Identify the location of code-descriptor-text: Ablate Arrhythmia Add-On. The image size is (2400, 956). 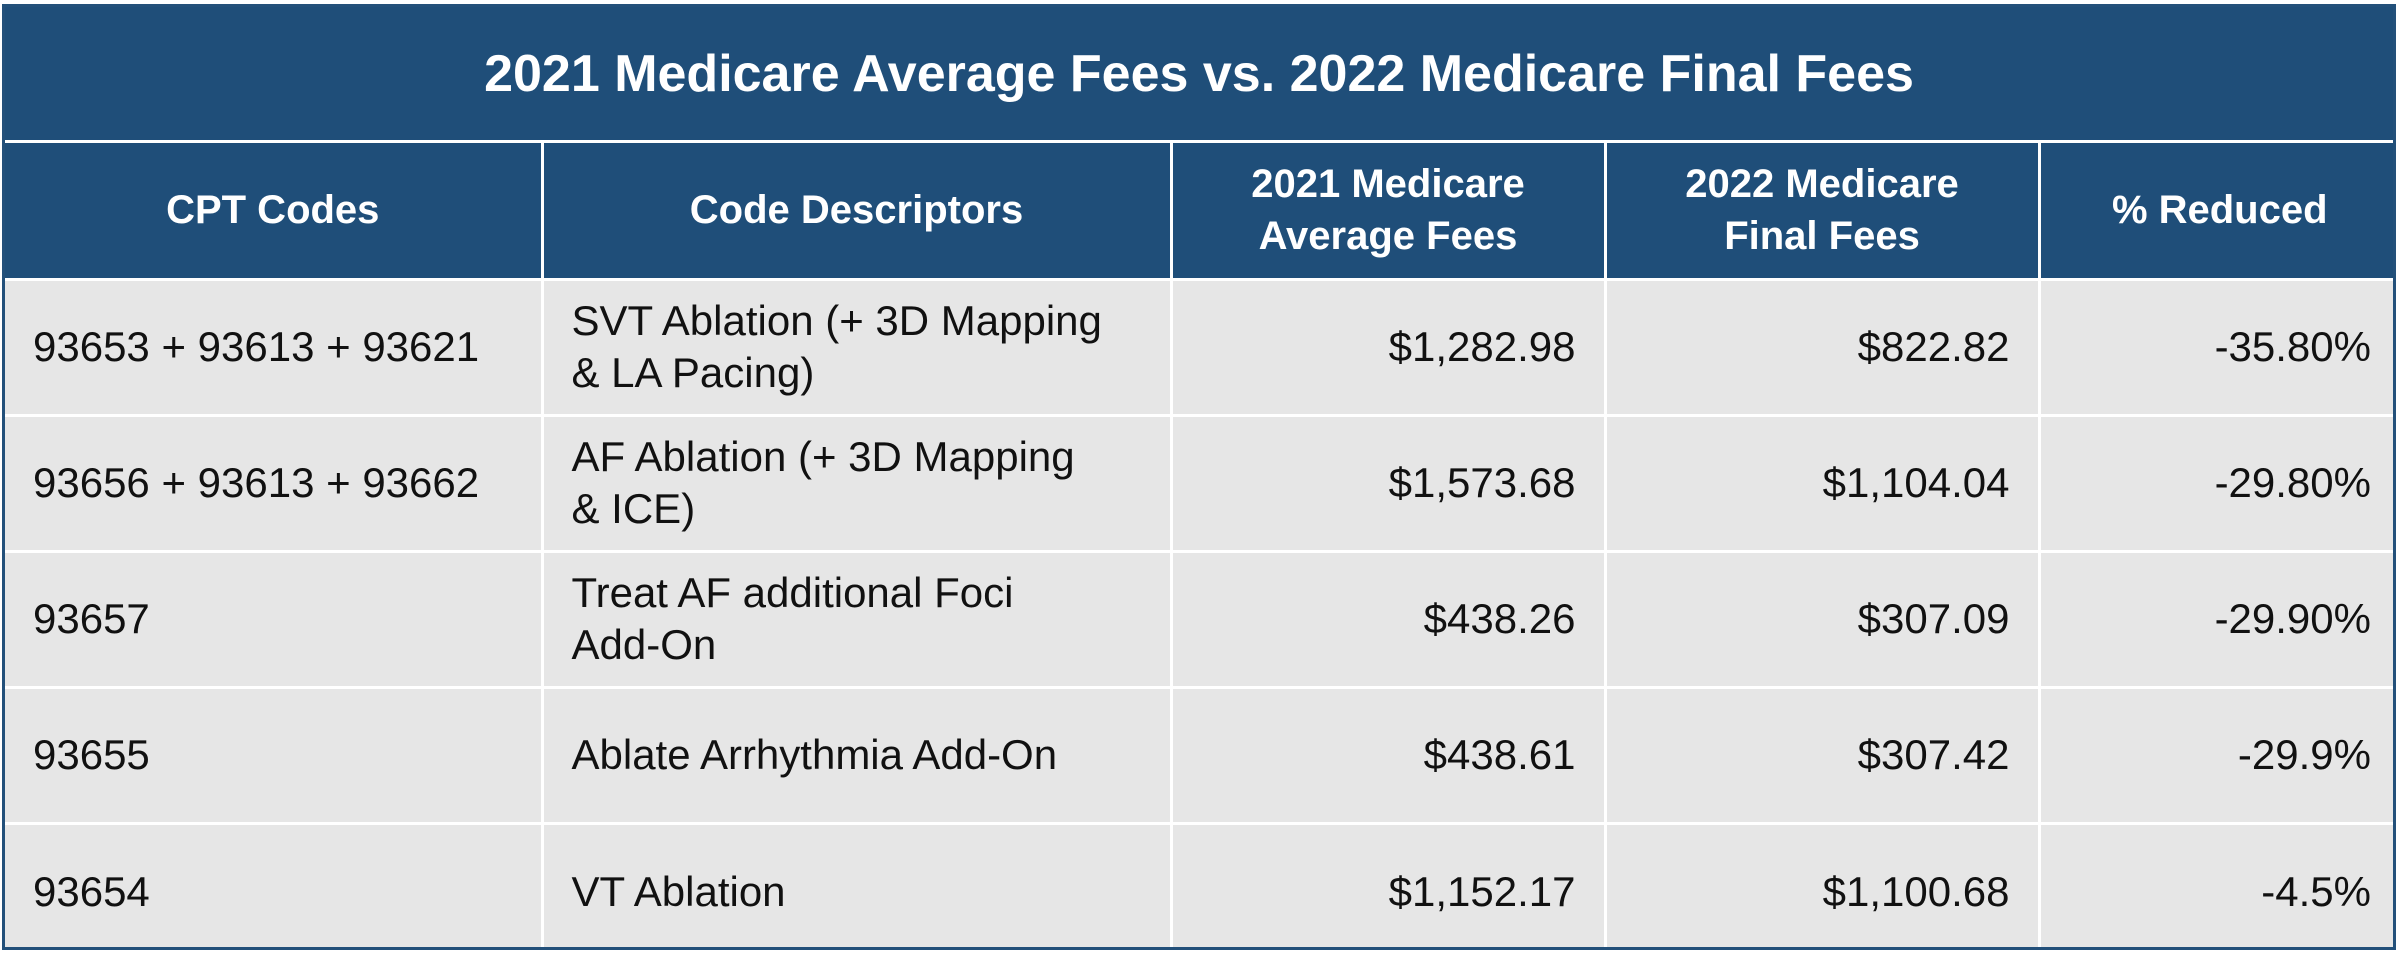
(814, 754).